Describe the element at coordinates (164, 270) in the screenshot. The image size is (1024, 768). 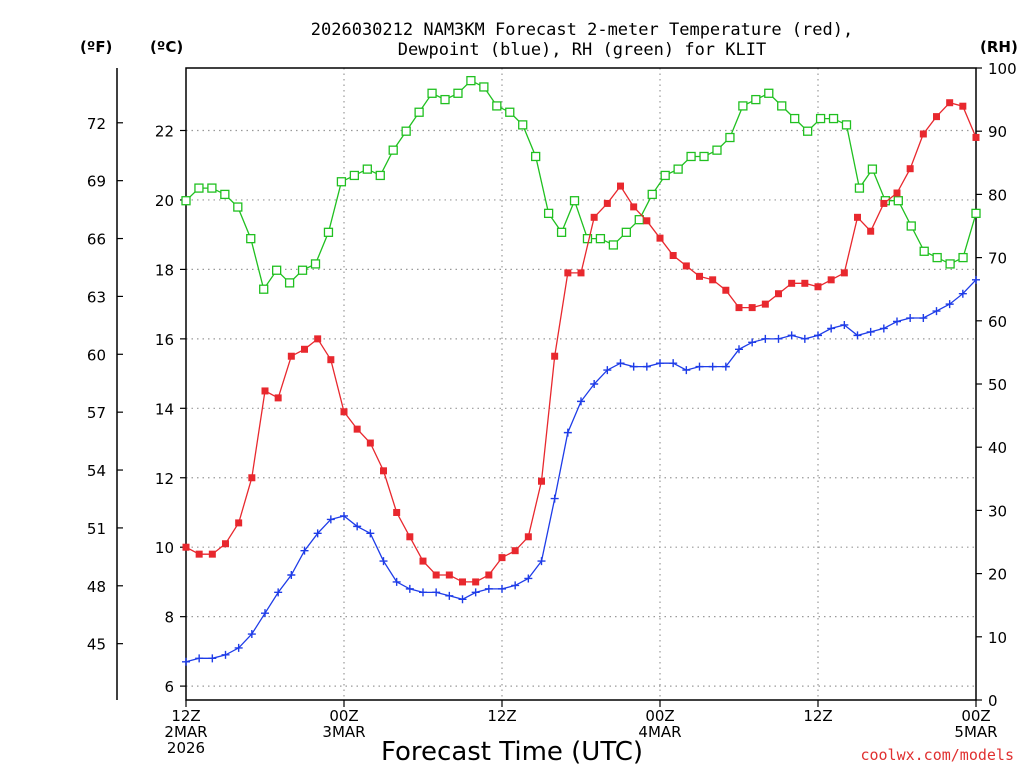
I see `celsius-tick-label-6: 18` at that location.